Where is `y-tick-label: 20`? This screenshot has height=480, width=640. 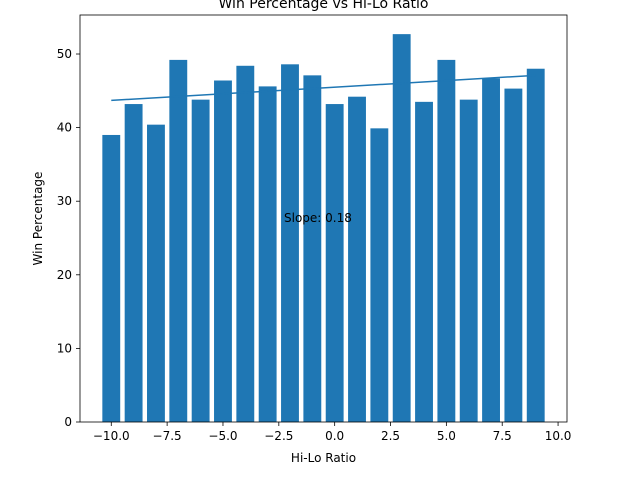 y-tick-label: 20 is located at coordinates (64, 275).